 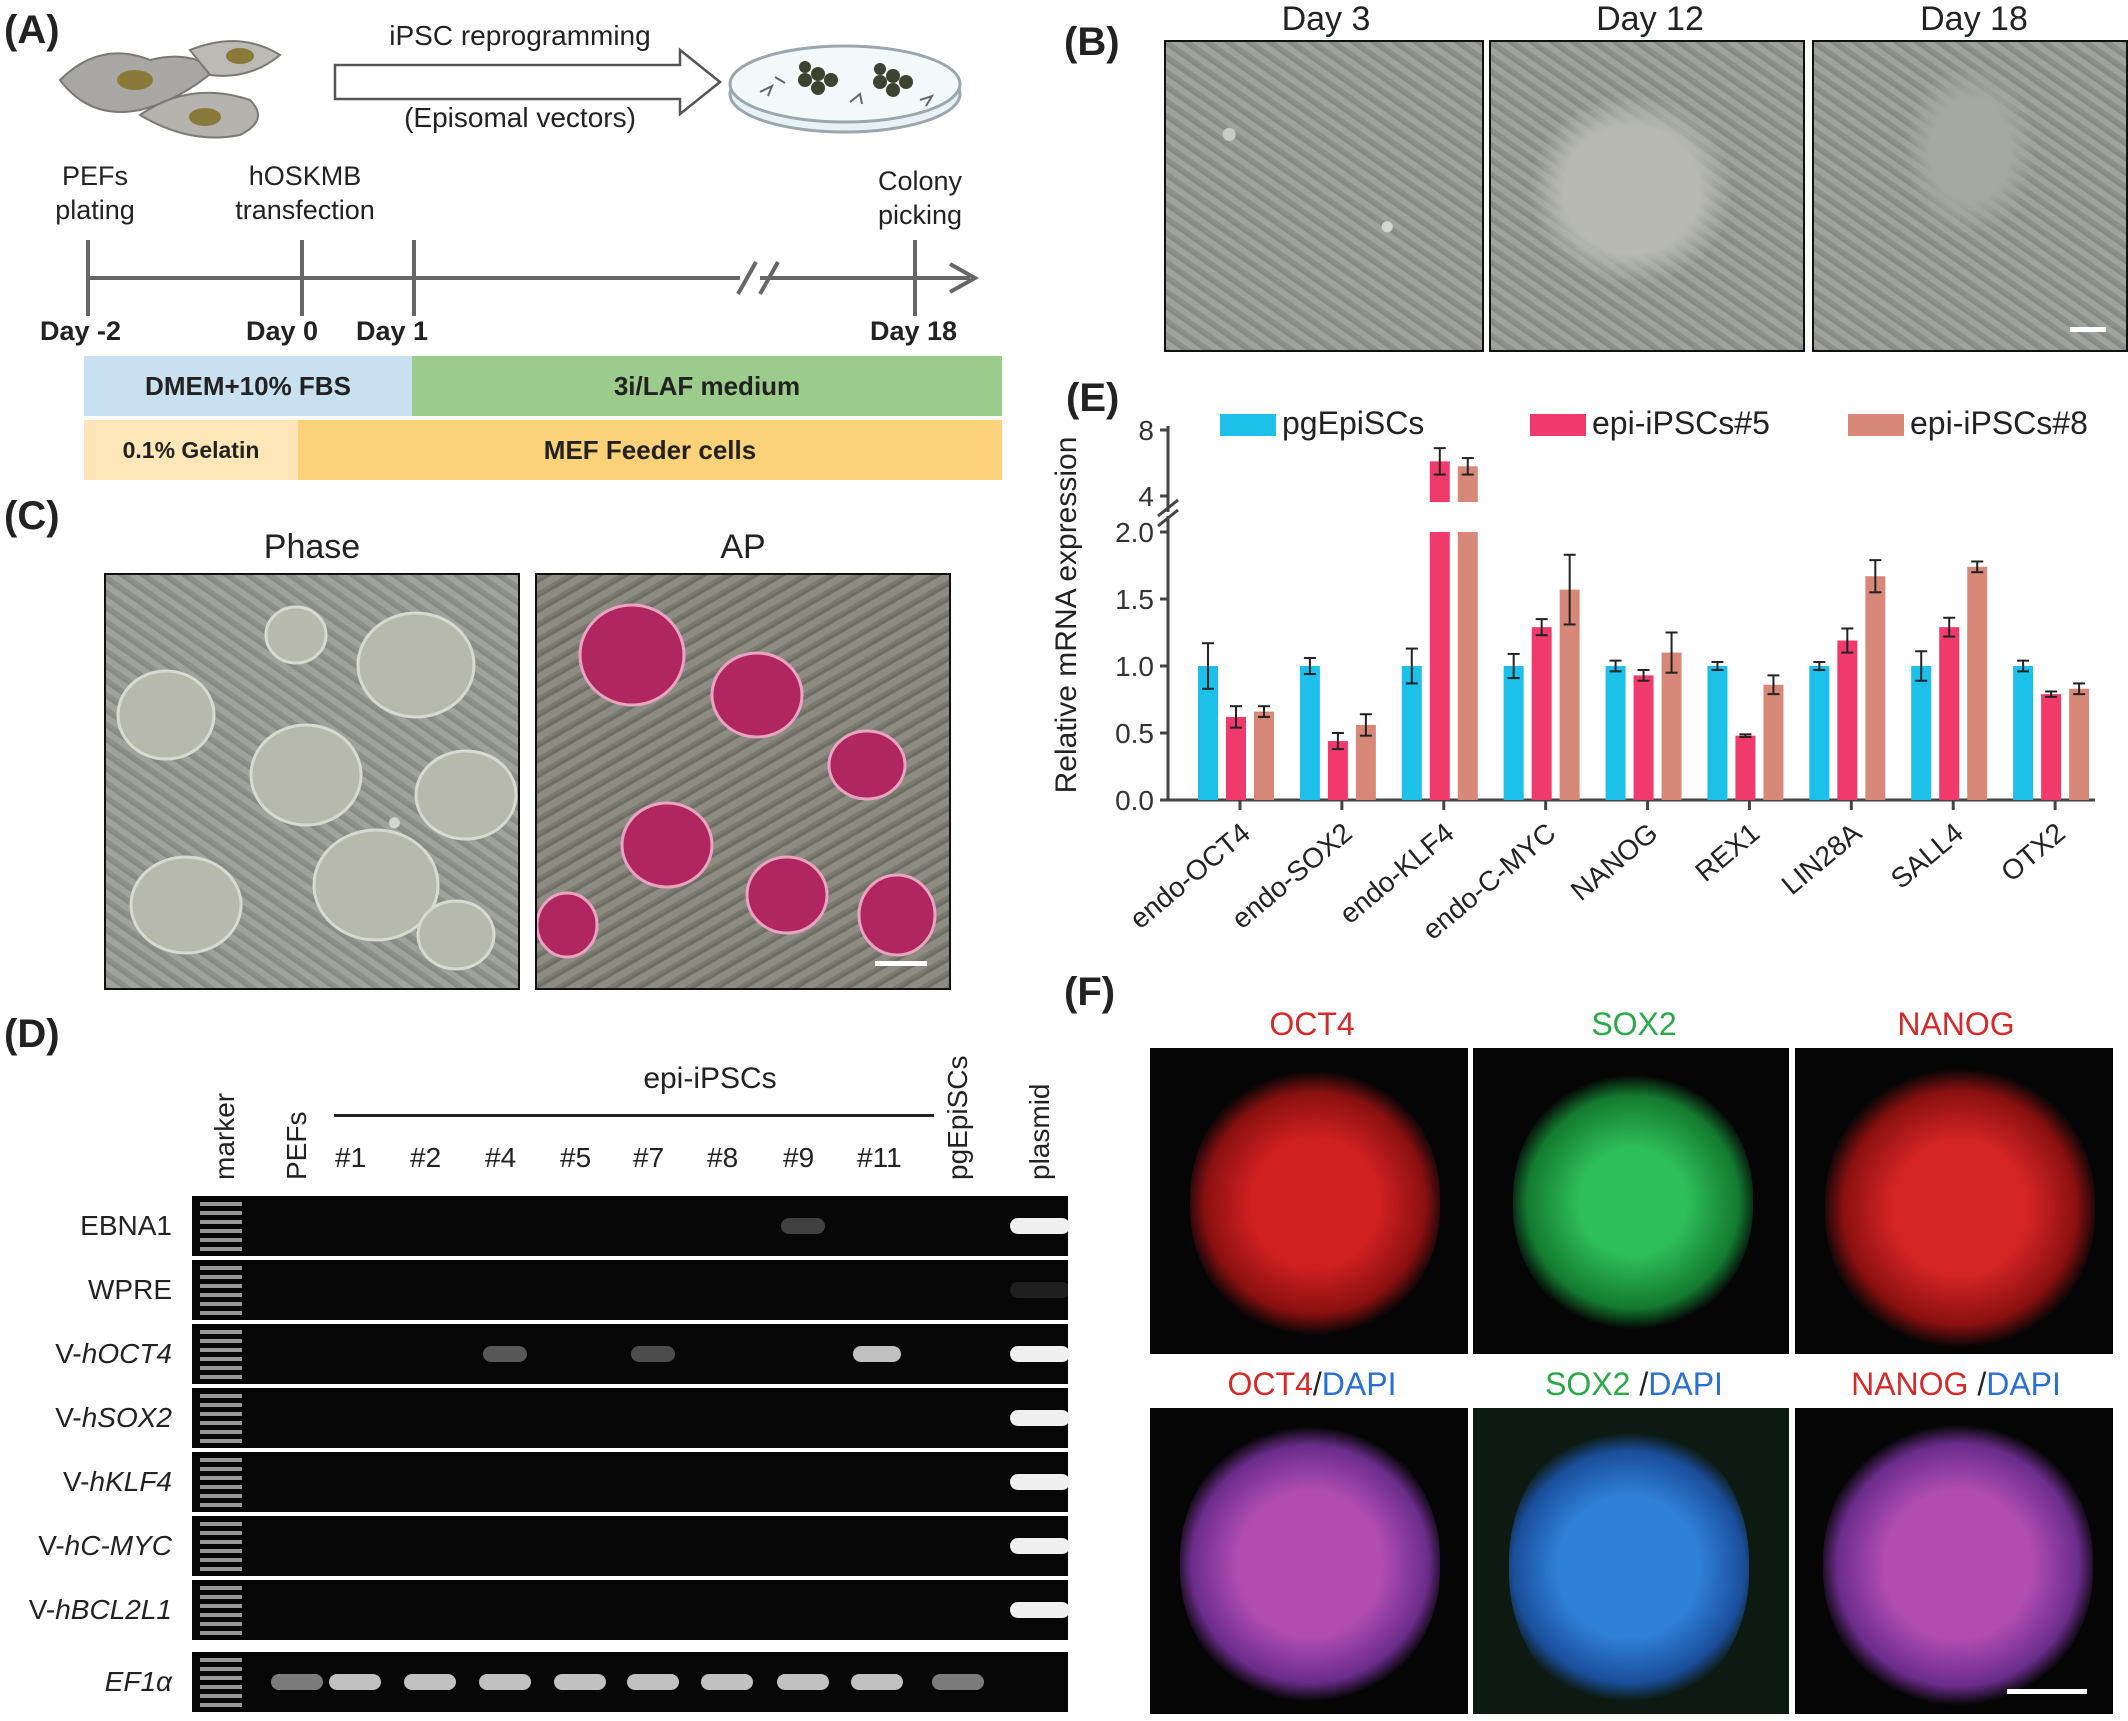 I want to click on y-axis-label: Relative mRNA expression, so click(x=1066, y=615).